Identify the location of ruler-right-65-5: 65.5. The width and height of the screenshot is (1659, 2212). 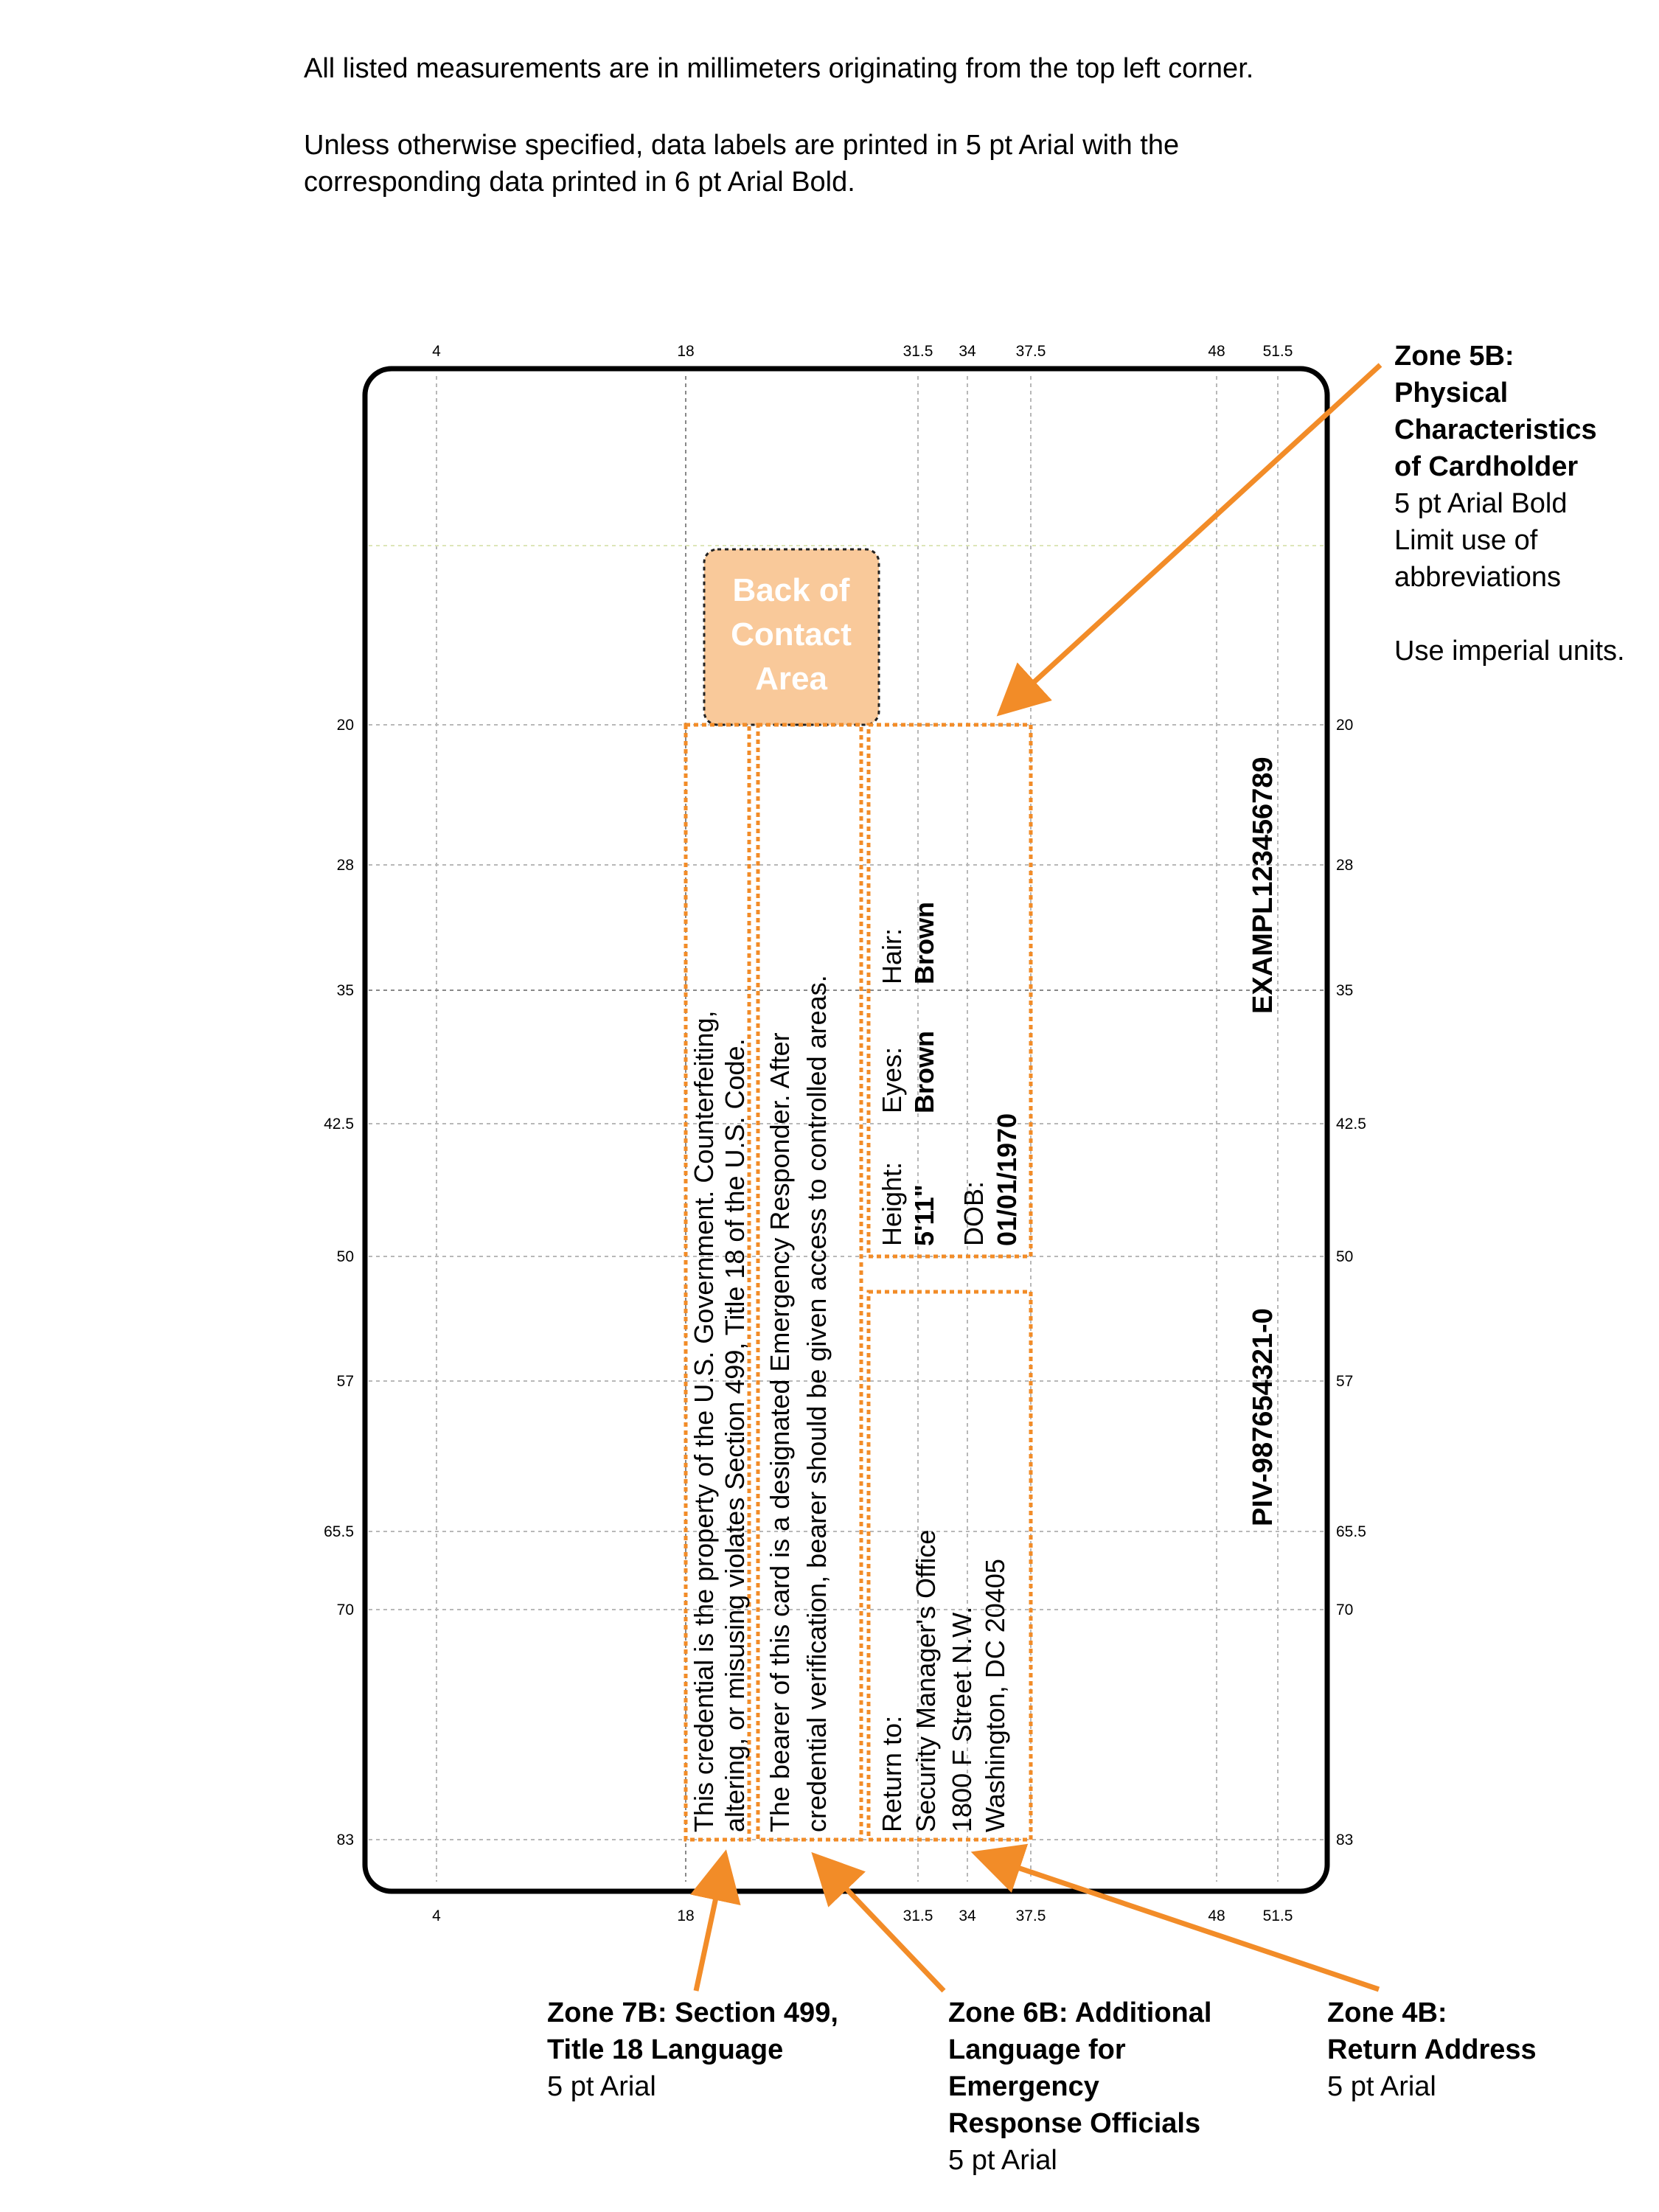
(1351, 1531).